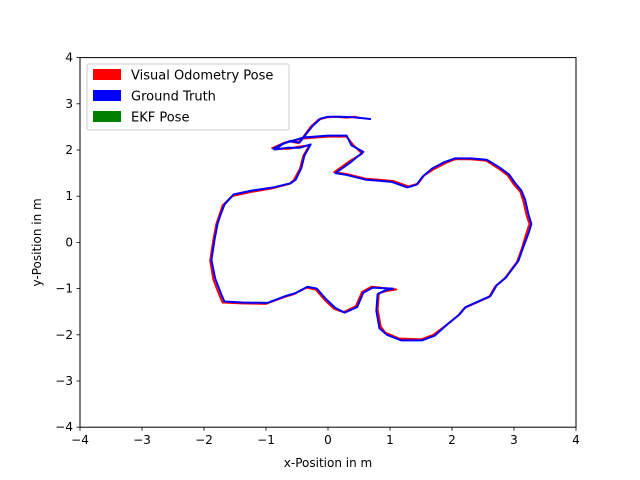  What do you see at coordinates (37, 242) in the screenshot?
I see `y-axis-label: y-Position in m` at bounding box center [37, 242].